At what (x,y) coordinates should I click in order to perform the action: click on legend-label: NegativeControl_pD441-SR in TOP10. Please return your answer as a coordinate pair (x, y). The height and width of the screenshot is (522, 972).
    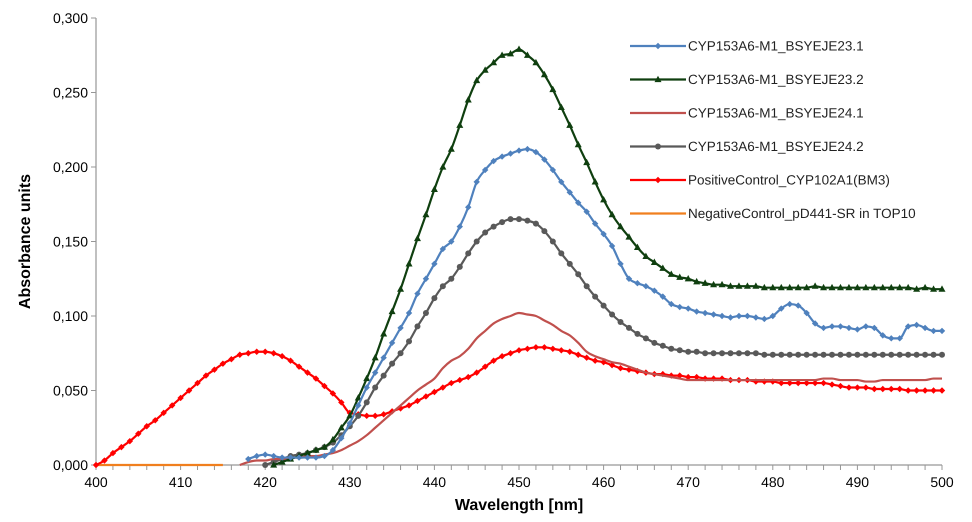
    Looking at the image, I should click on (802, 214).